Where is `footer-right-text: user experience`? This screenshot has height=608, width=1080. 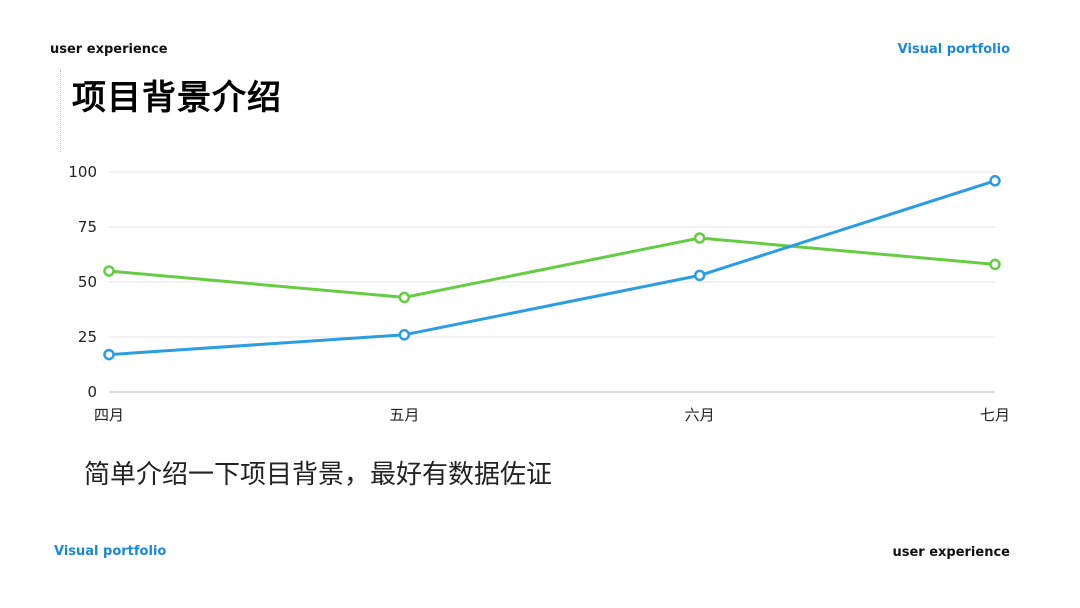 footer-right-text: user experience is located at coordinates (951, 552).